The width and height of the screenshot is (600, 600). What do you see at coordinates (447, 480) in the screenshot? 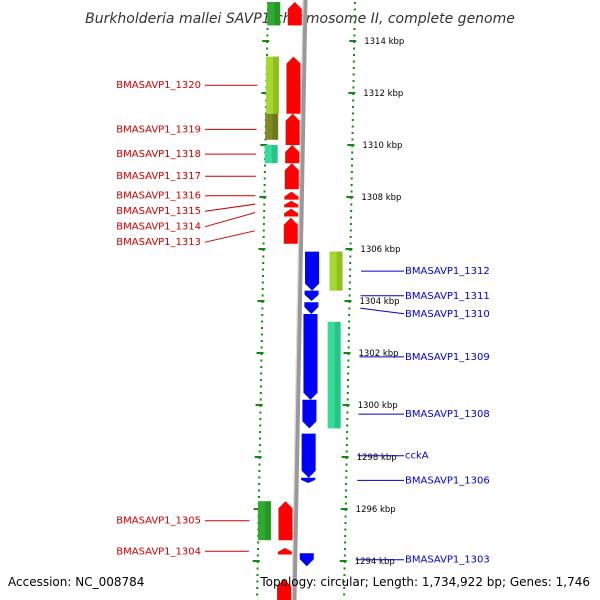
I see `gene-label: BMASAVP1_1306` at bounding box center [447, 480].